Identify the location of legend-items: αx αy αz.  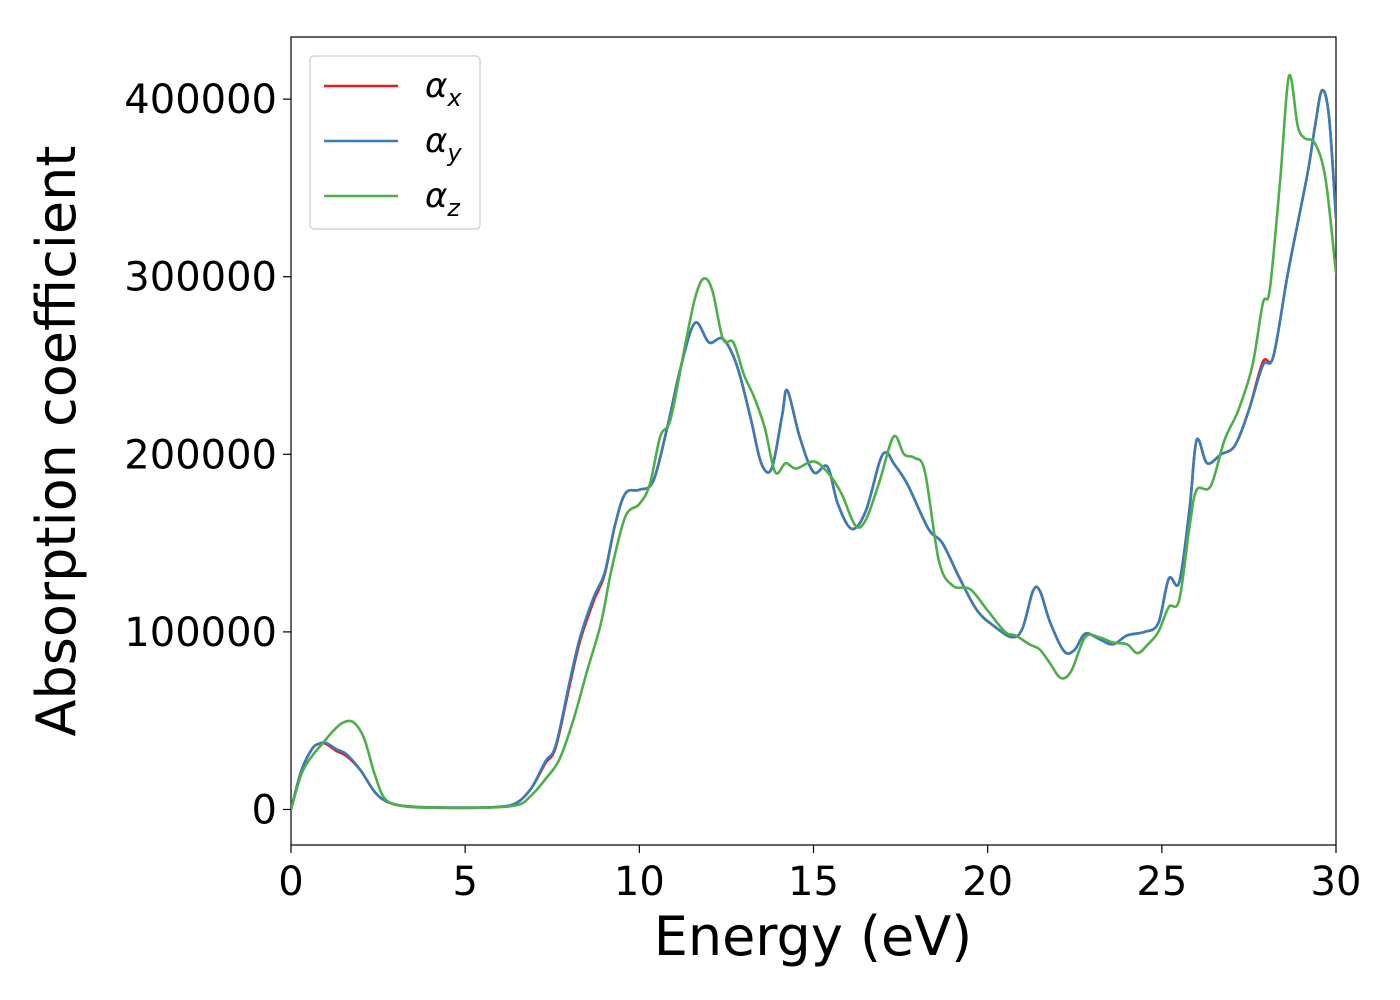
(393, 144).